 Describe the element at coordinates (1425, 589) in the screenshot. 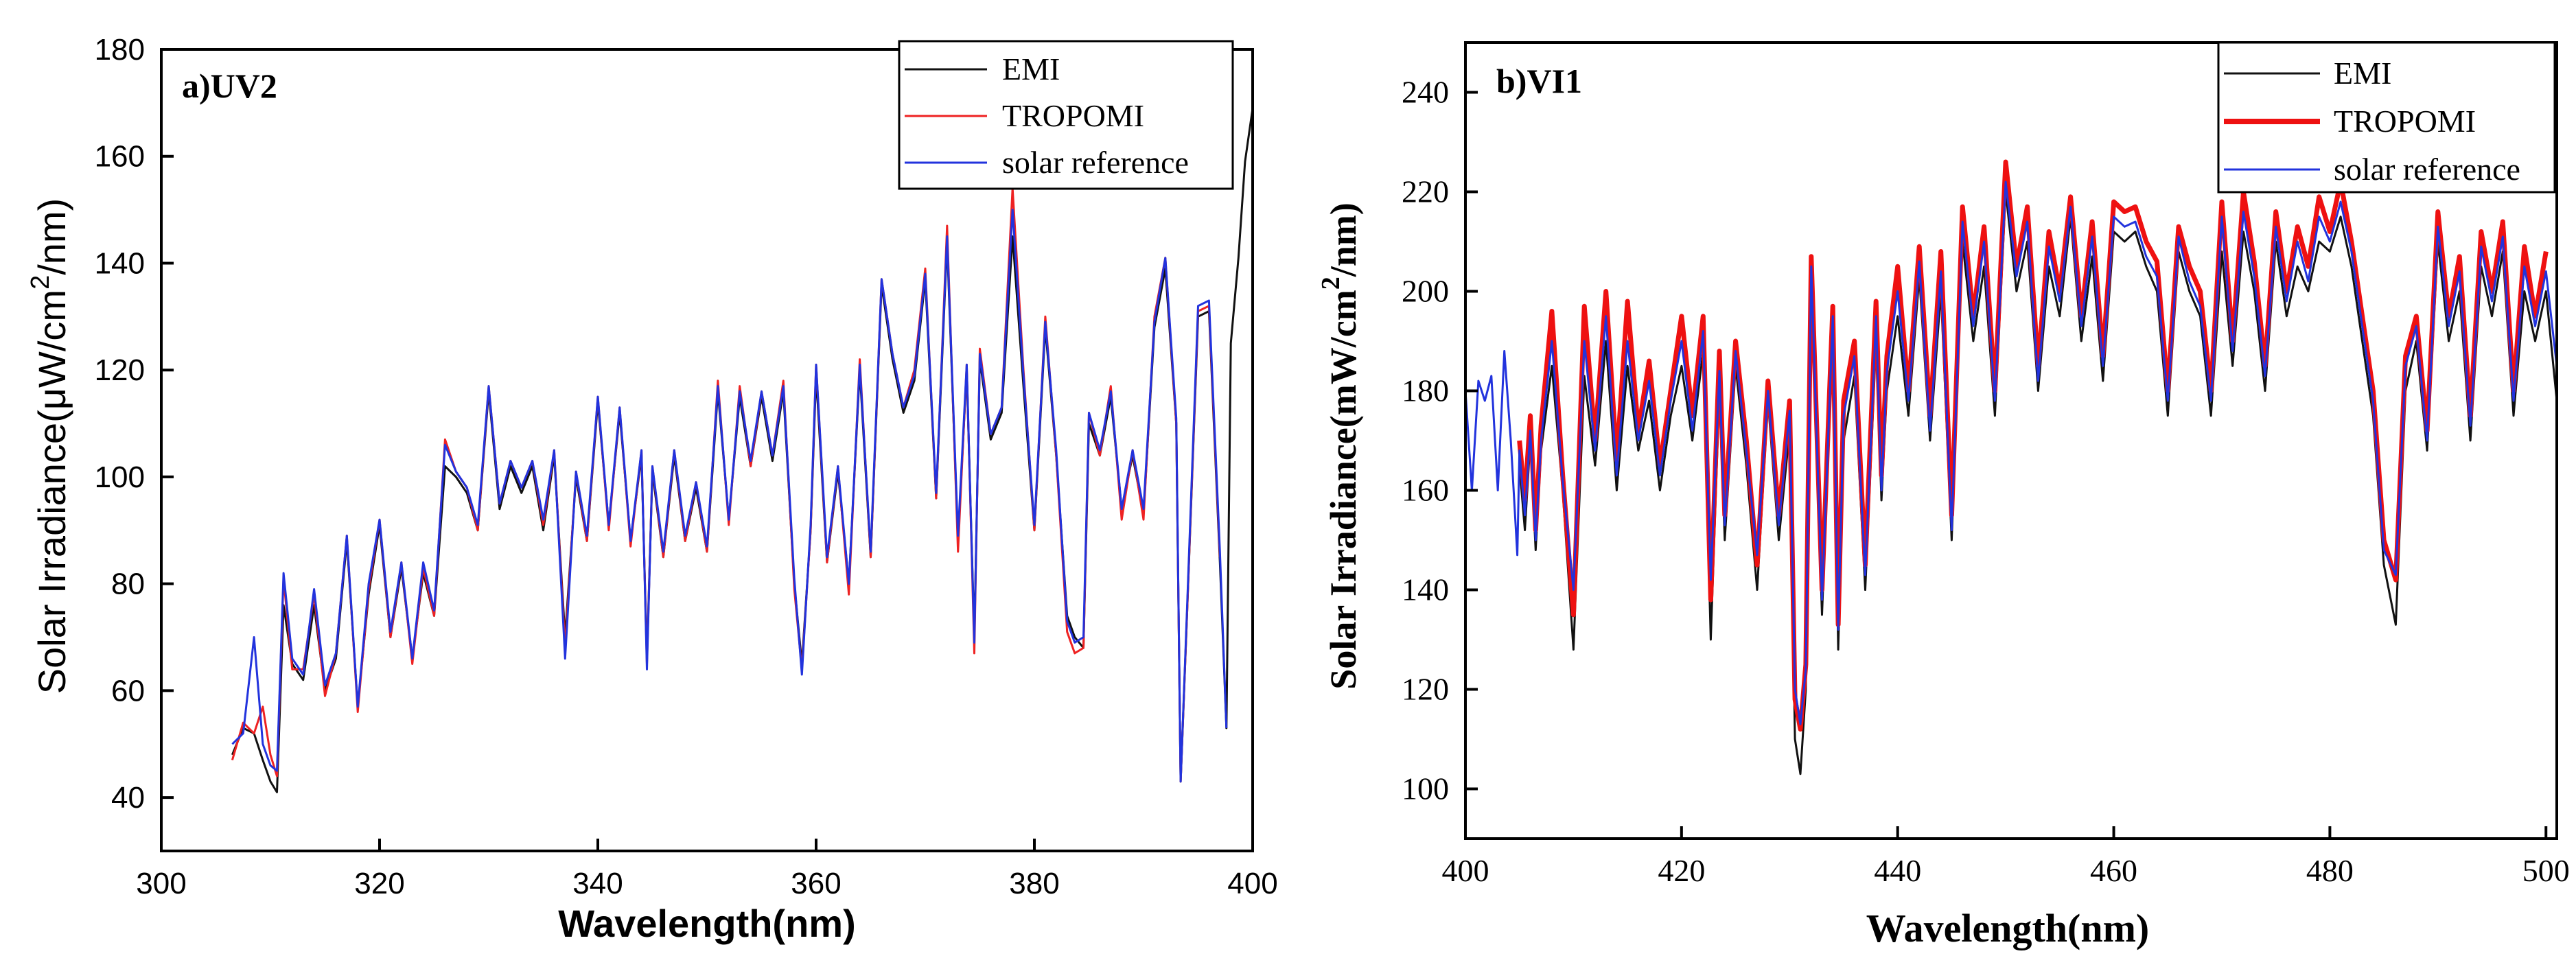

I see `panel-b-ytick-label-140: 140` at that location.